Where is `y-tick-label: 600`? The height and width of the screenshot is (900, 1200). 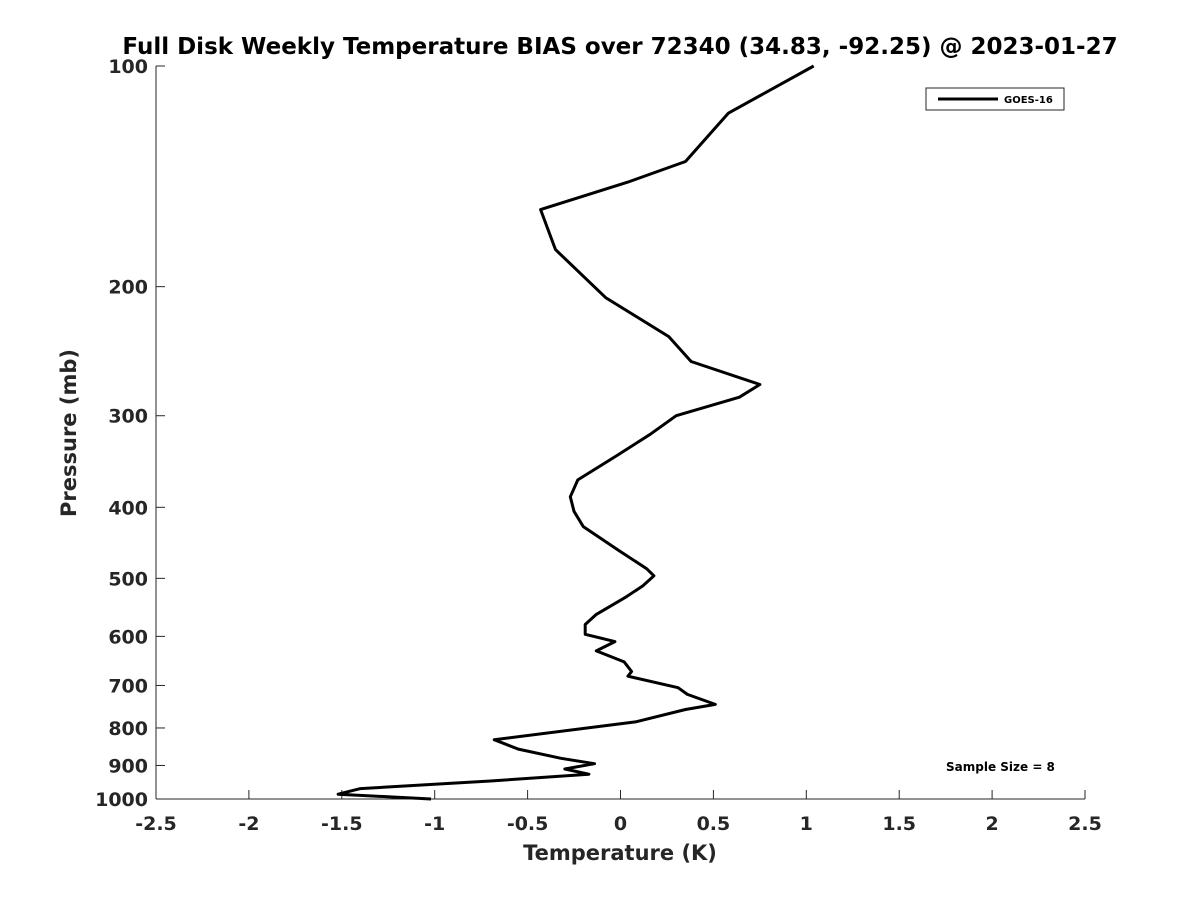 y-tick-label: 600 is located at coordinates (128, 637).